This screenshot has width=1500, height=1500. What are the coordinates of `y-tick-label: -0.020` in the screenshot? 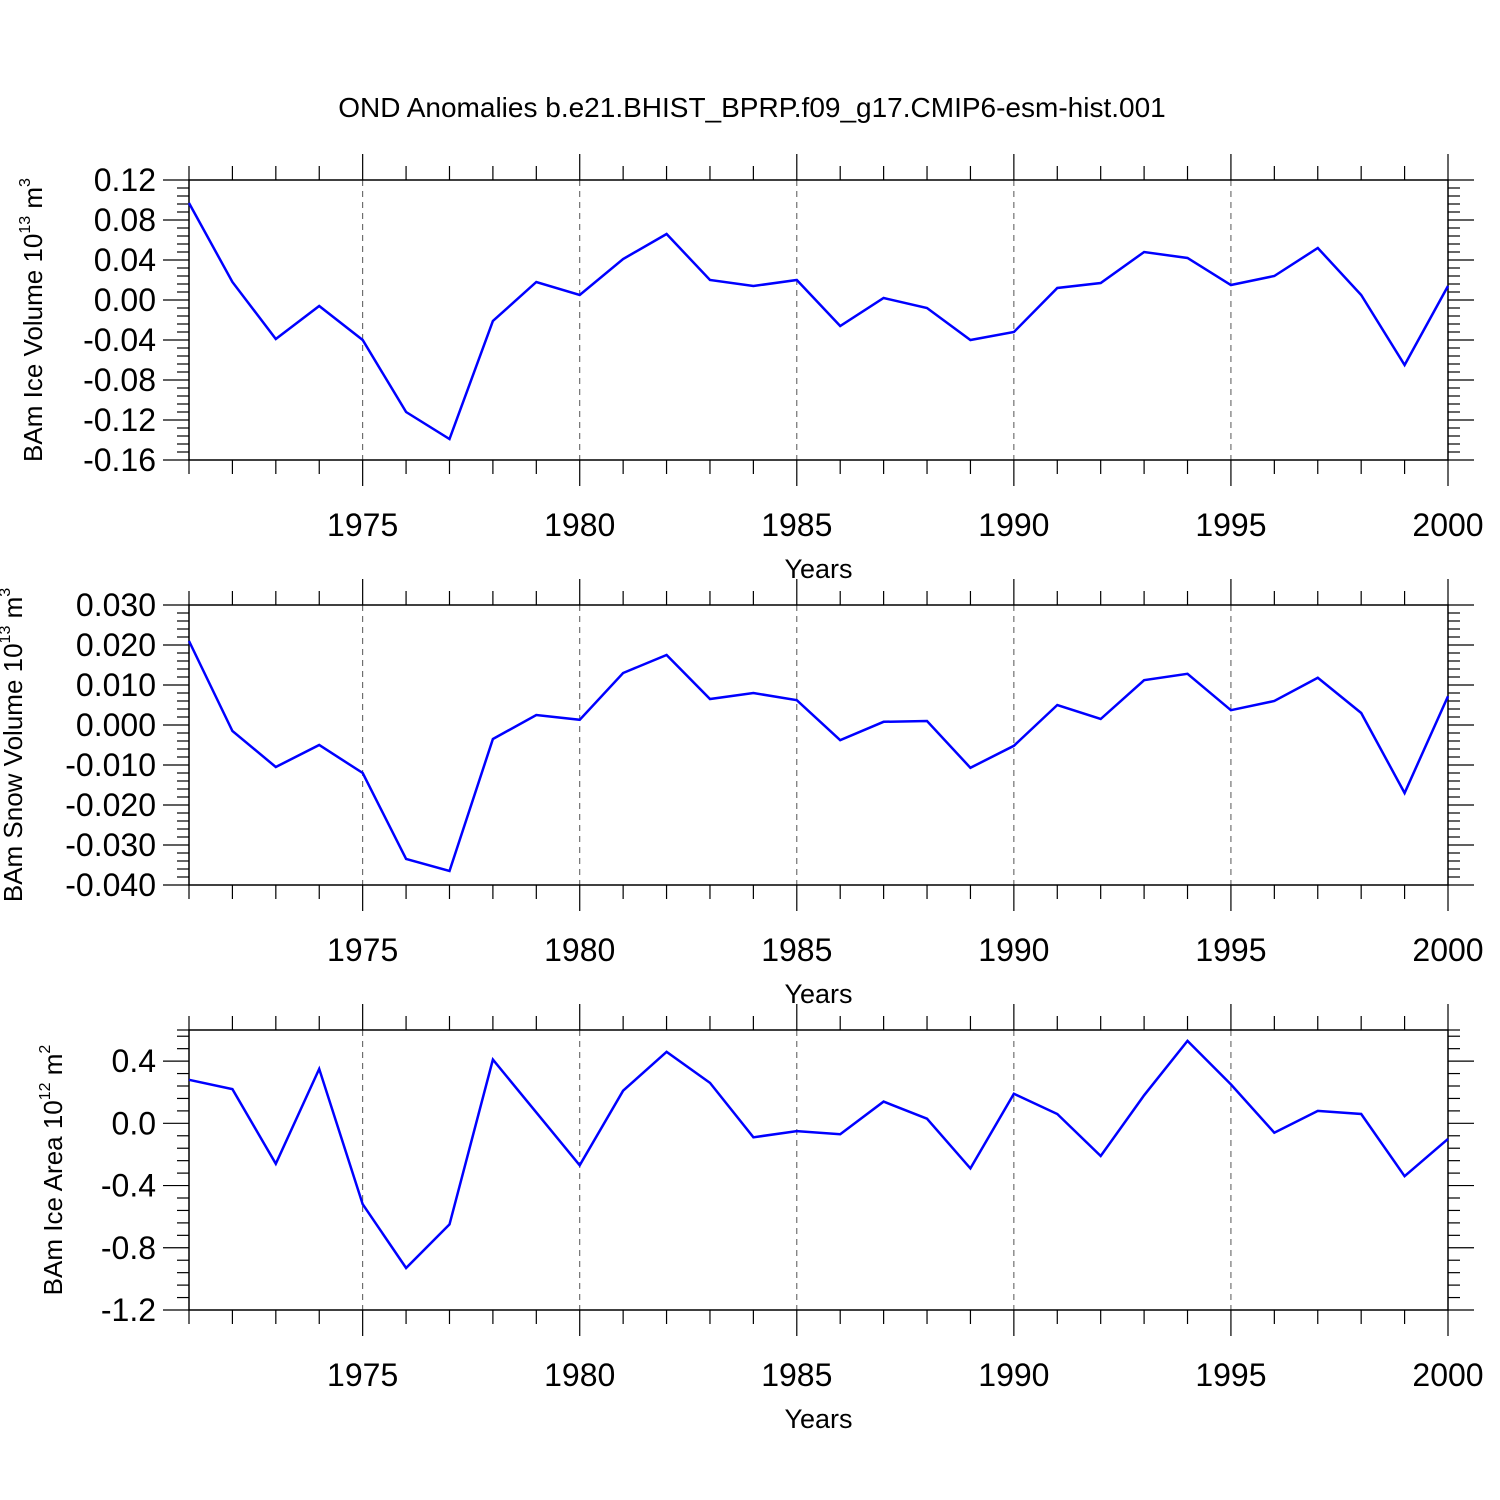 It's located at (110, 805).